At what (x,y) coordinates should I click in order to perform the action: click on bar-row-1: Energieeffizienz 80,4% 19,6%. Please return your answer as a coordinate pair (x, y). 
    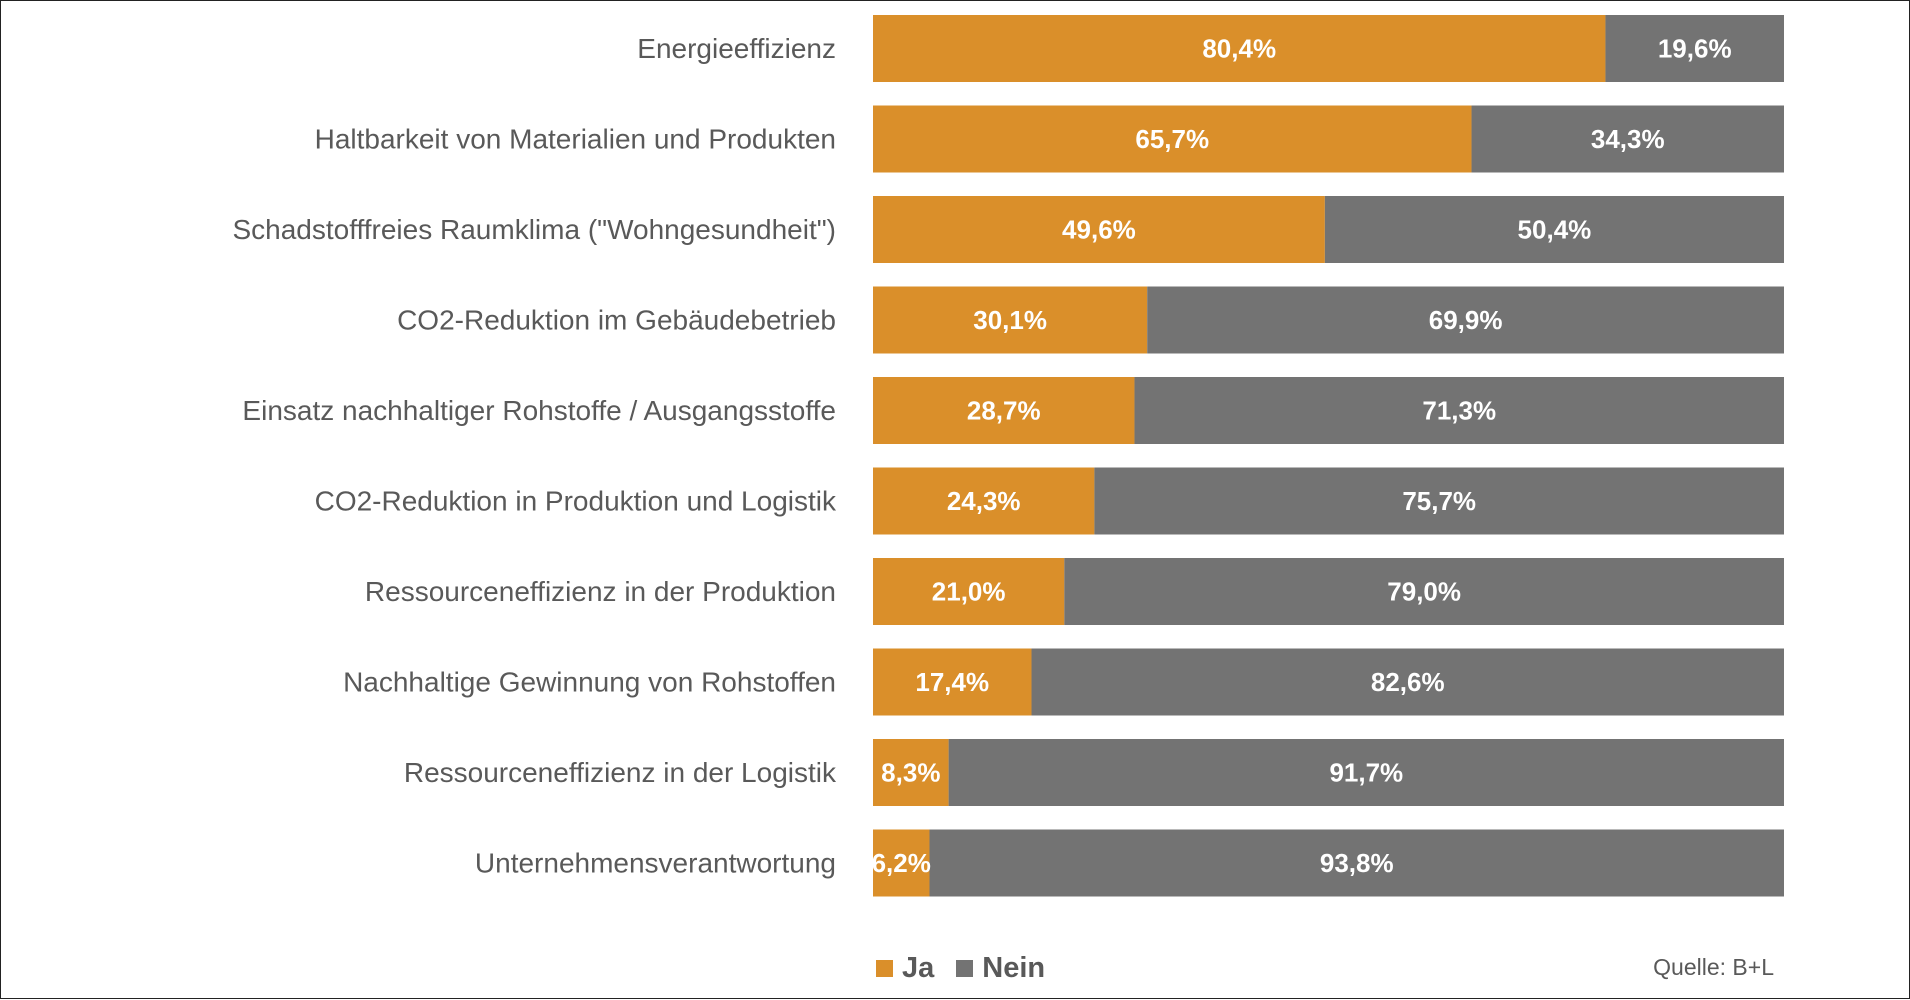
    Looking at the image, I should click on (1210, 48).